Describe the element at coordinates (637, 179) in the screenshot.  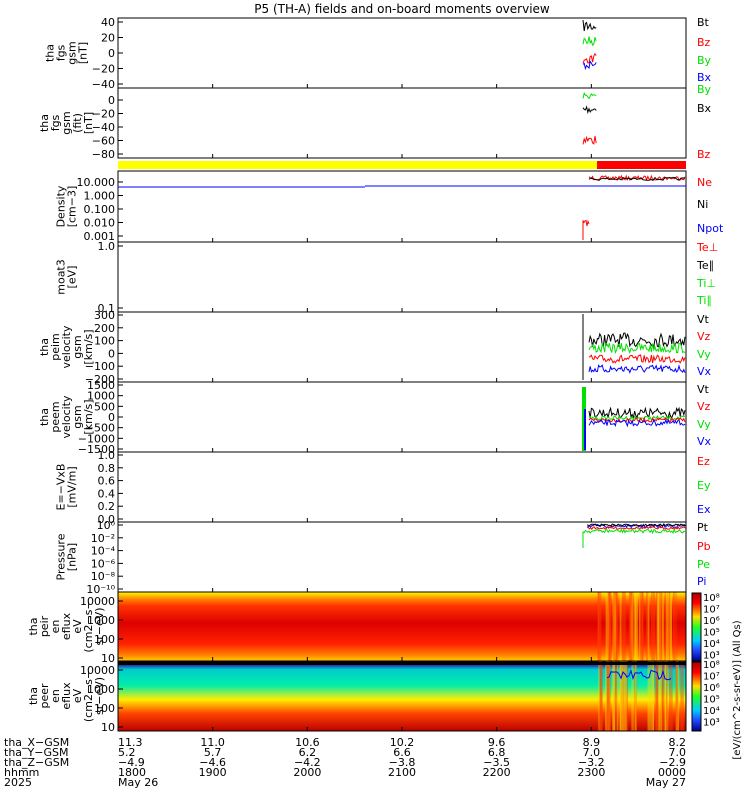
I see `series-Ni` at that location.